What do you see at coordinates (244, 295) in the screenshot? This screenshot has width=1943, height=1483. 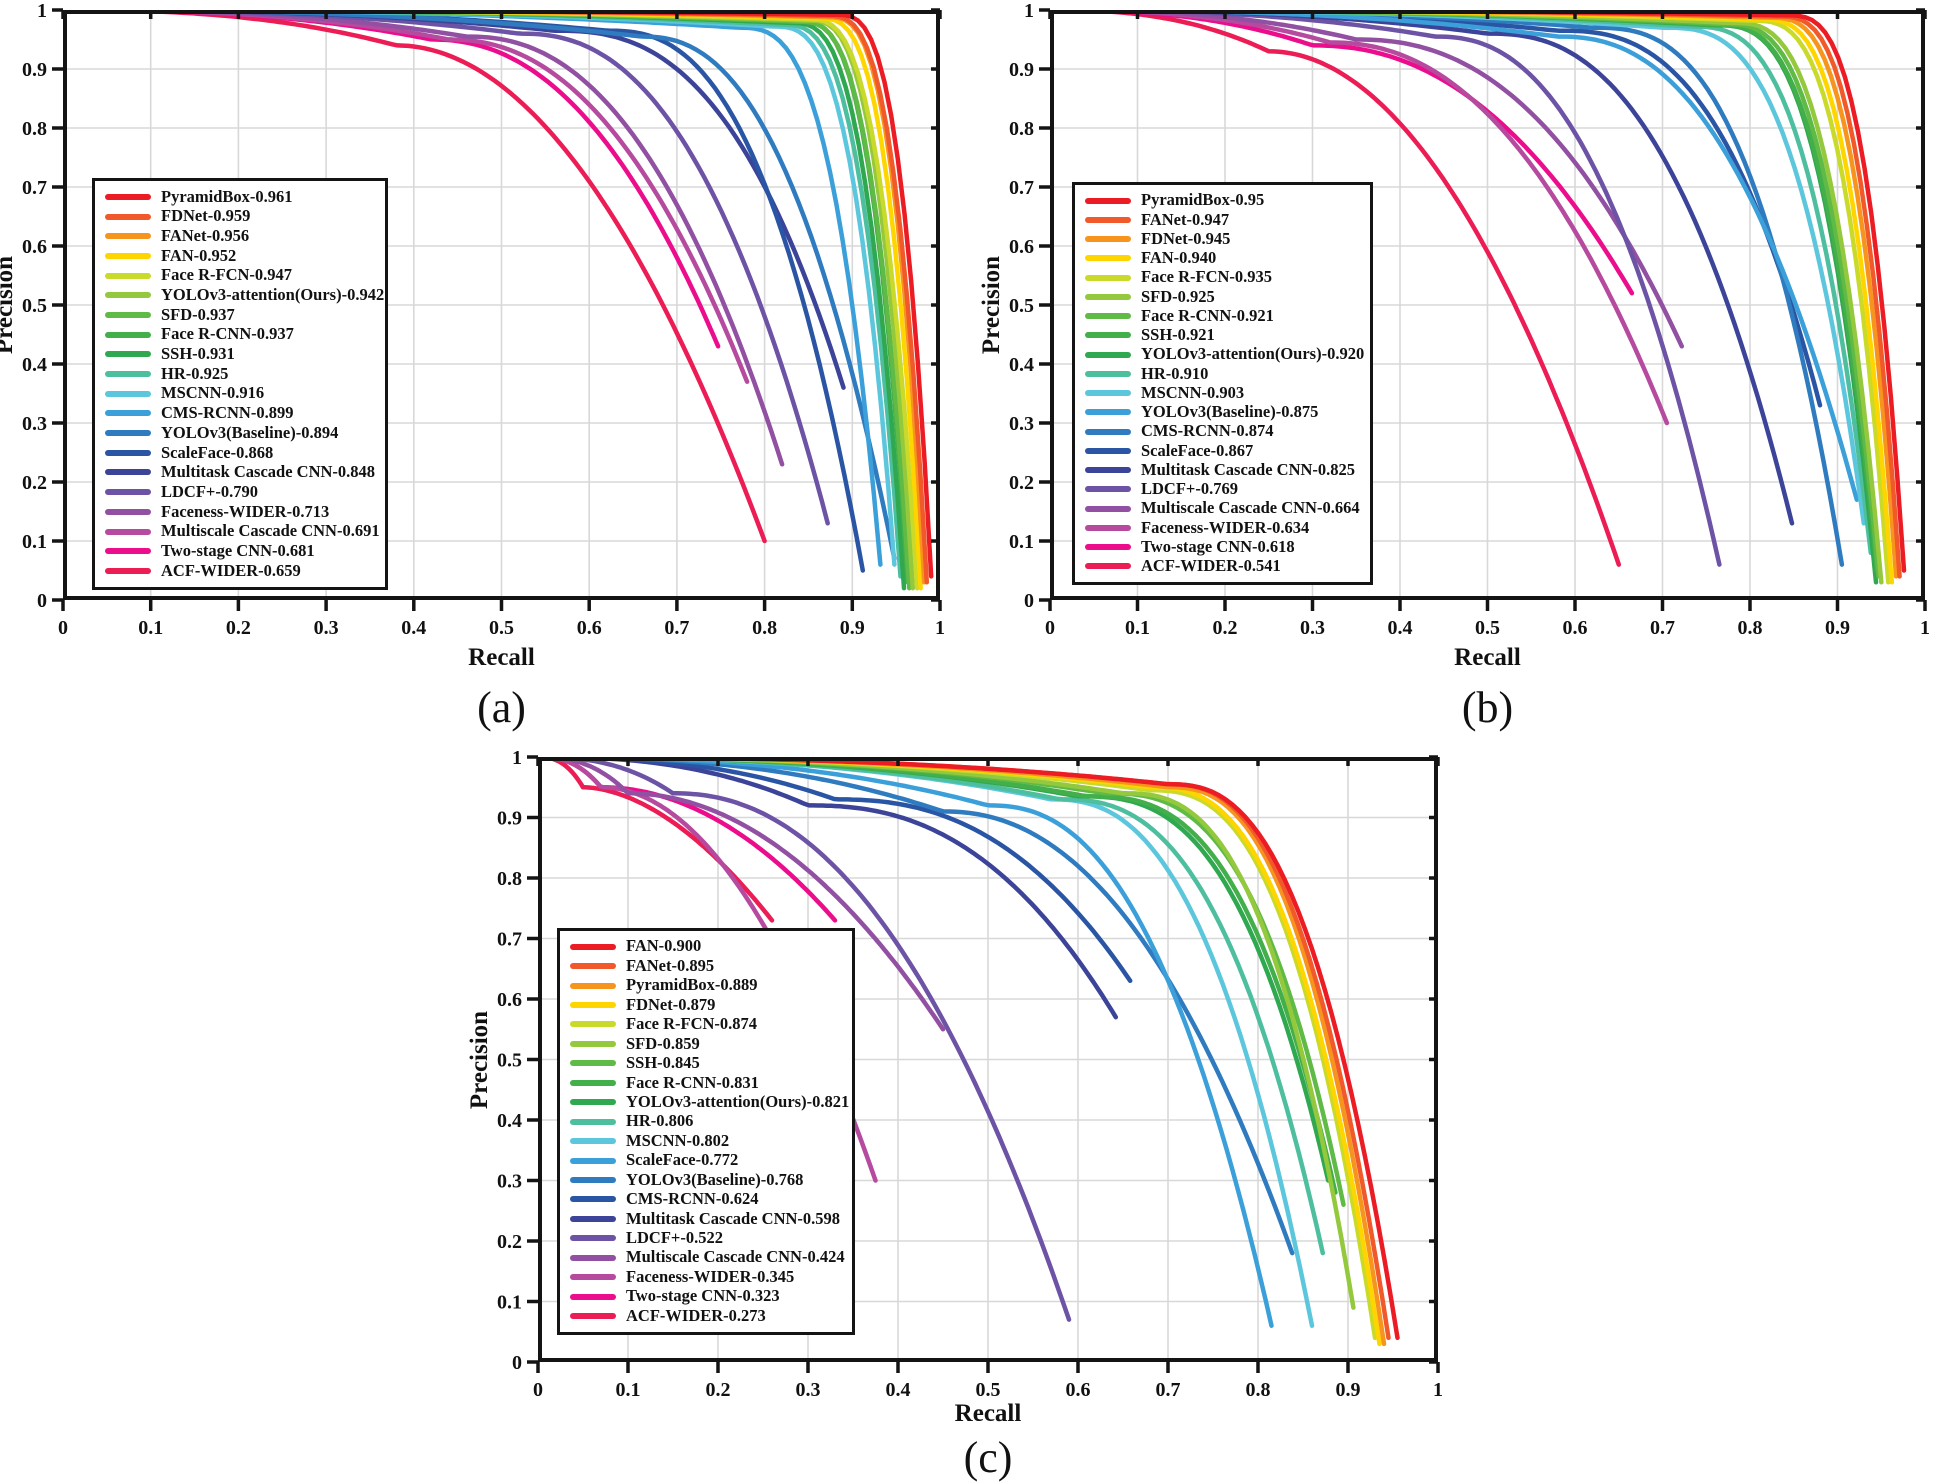 I see `legend-item-yolov3-attention-ours: YOLOv3-attention(Ours)-0.942` at bounding box center [244, 295].